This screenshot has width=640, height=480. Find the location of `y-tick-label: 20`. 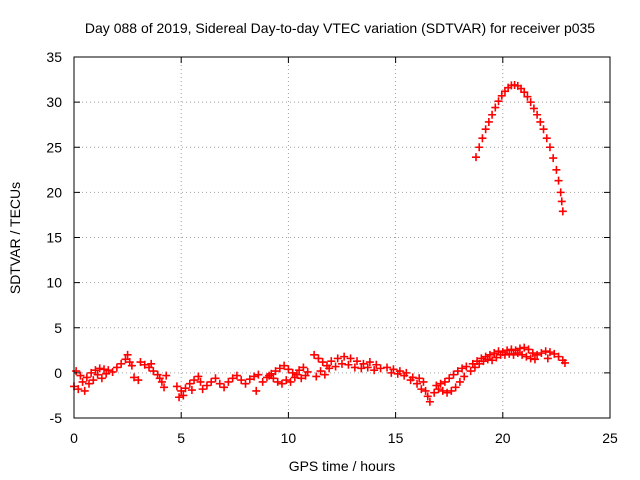

y-tick-label: 20 is located at coordinates (54, 192).